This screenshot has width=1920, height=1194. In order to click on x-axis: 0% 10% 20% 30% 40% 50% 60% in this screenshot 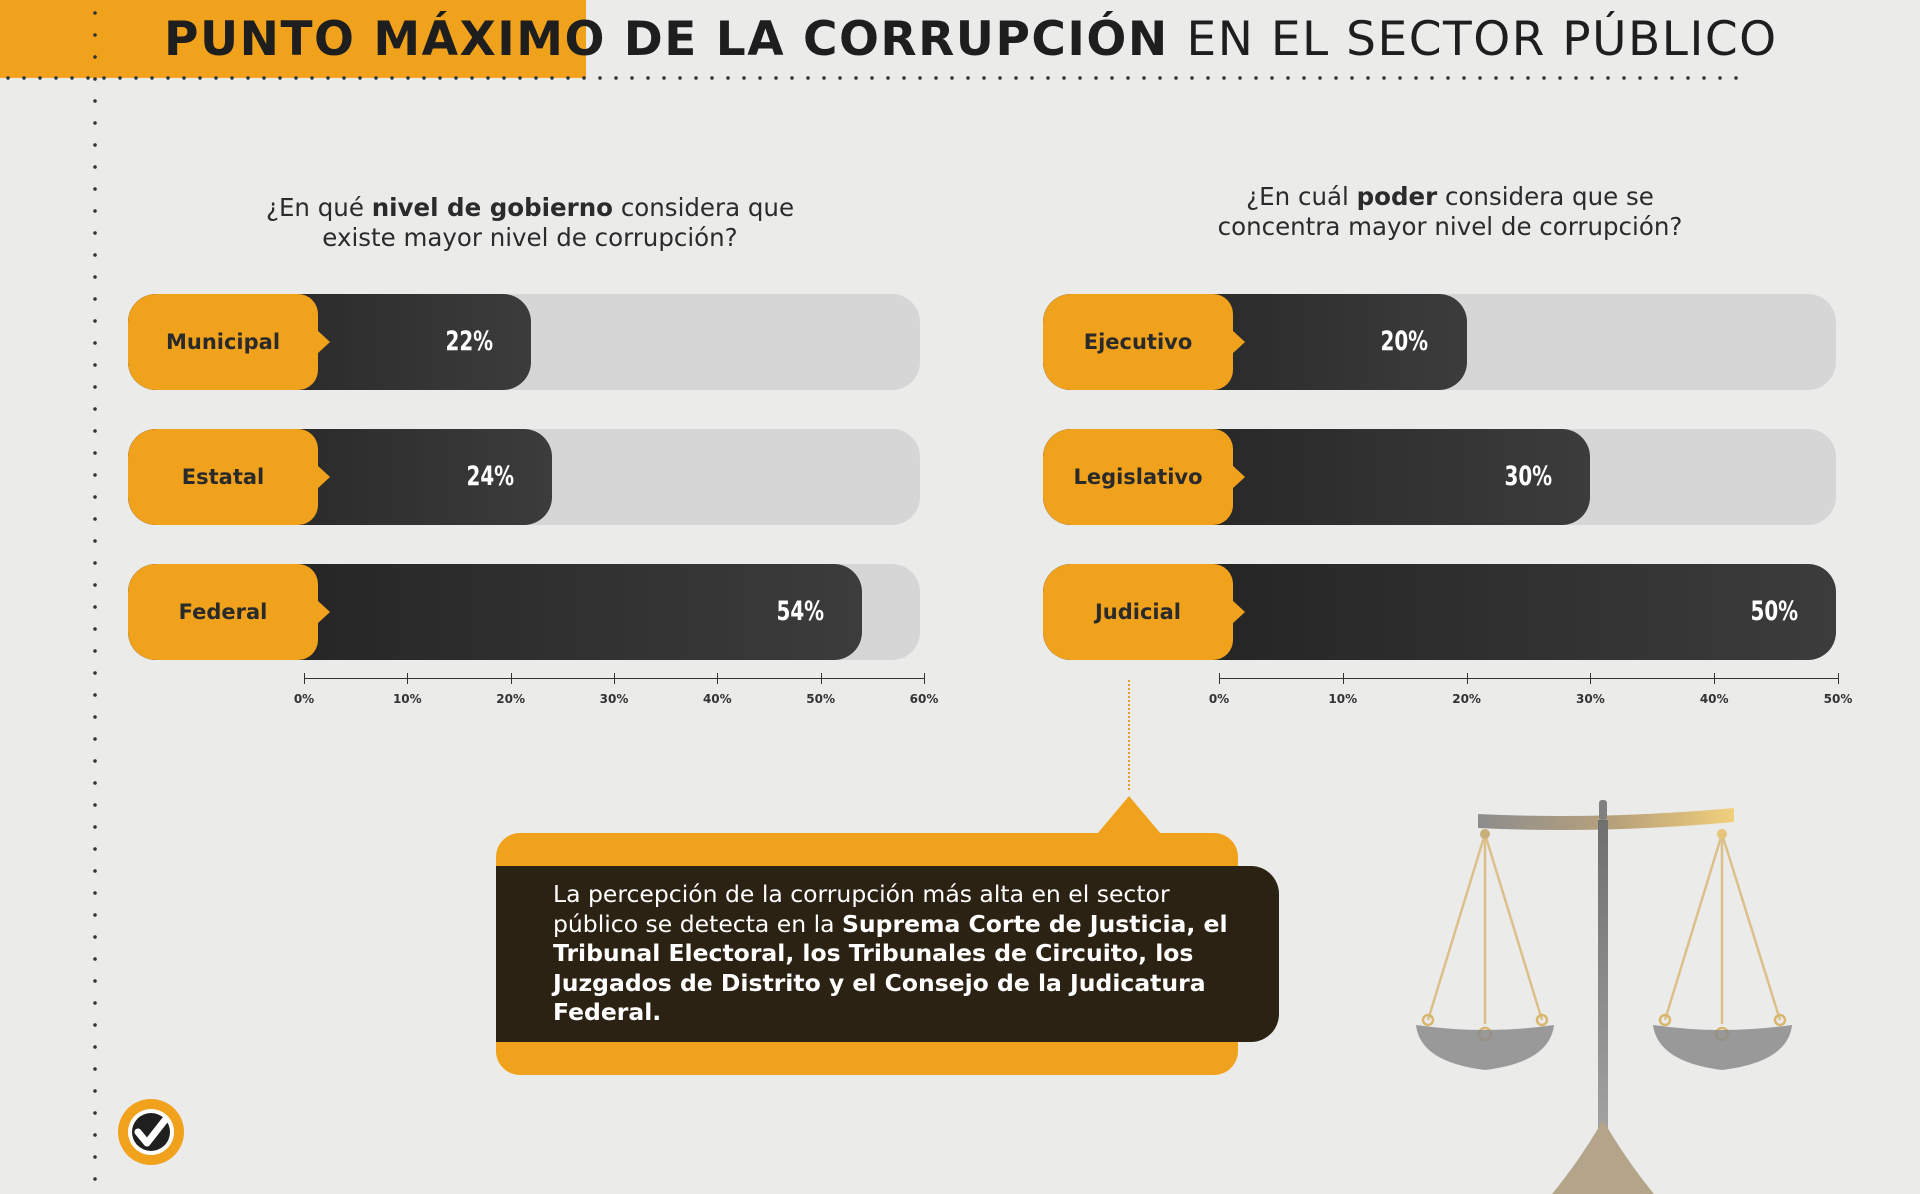, I will do `click(616, 690)`.